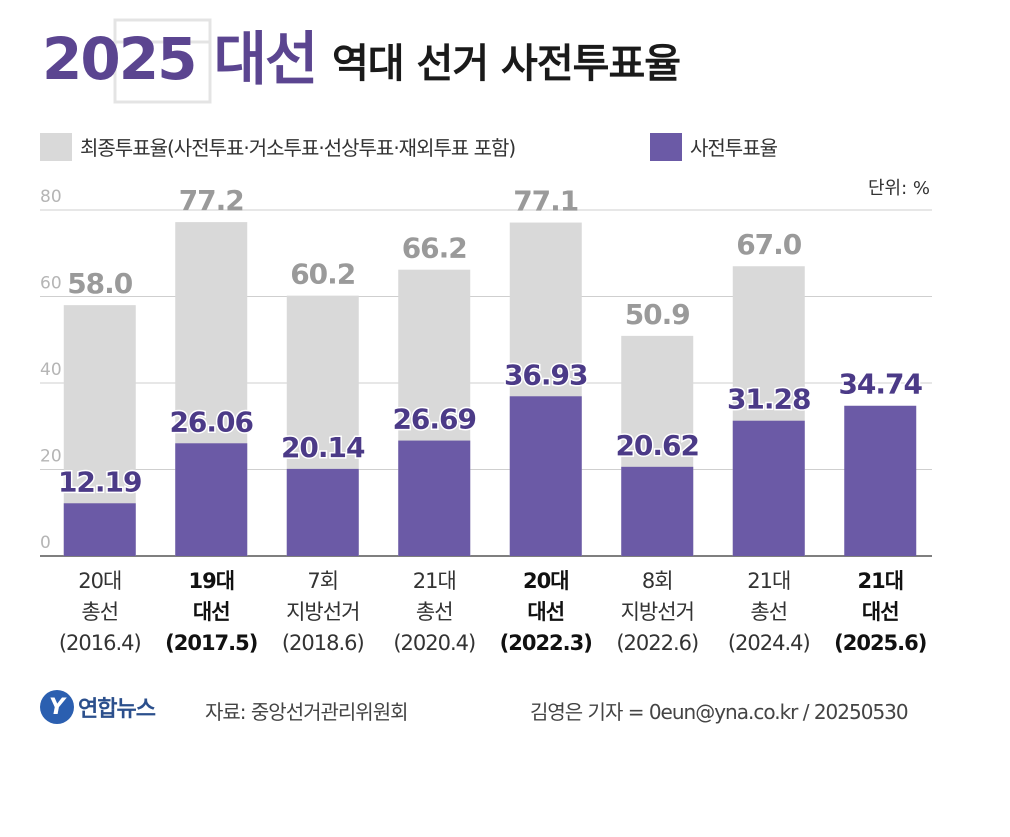 Image resolution: width=1010 pixels, height=837 pixels. What do you see at coordinates (211, 421) in the screenshot?
I see `data-label-early: 26.06` at bounding box center [211, 421].